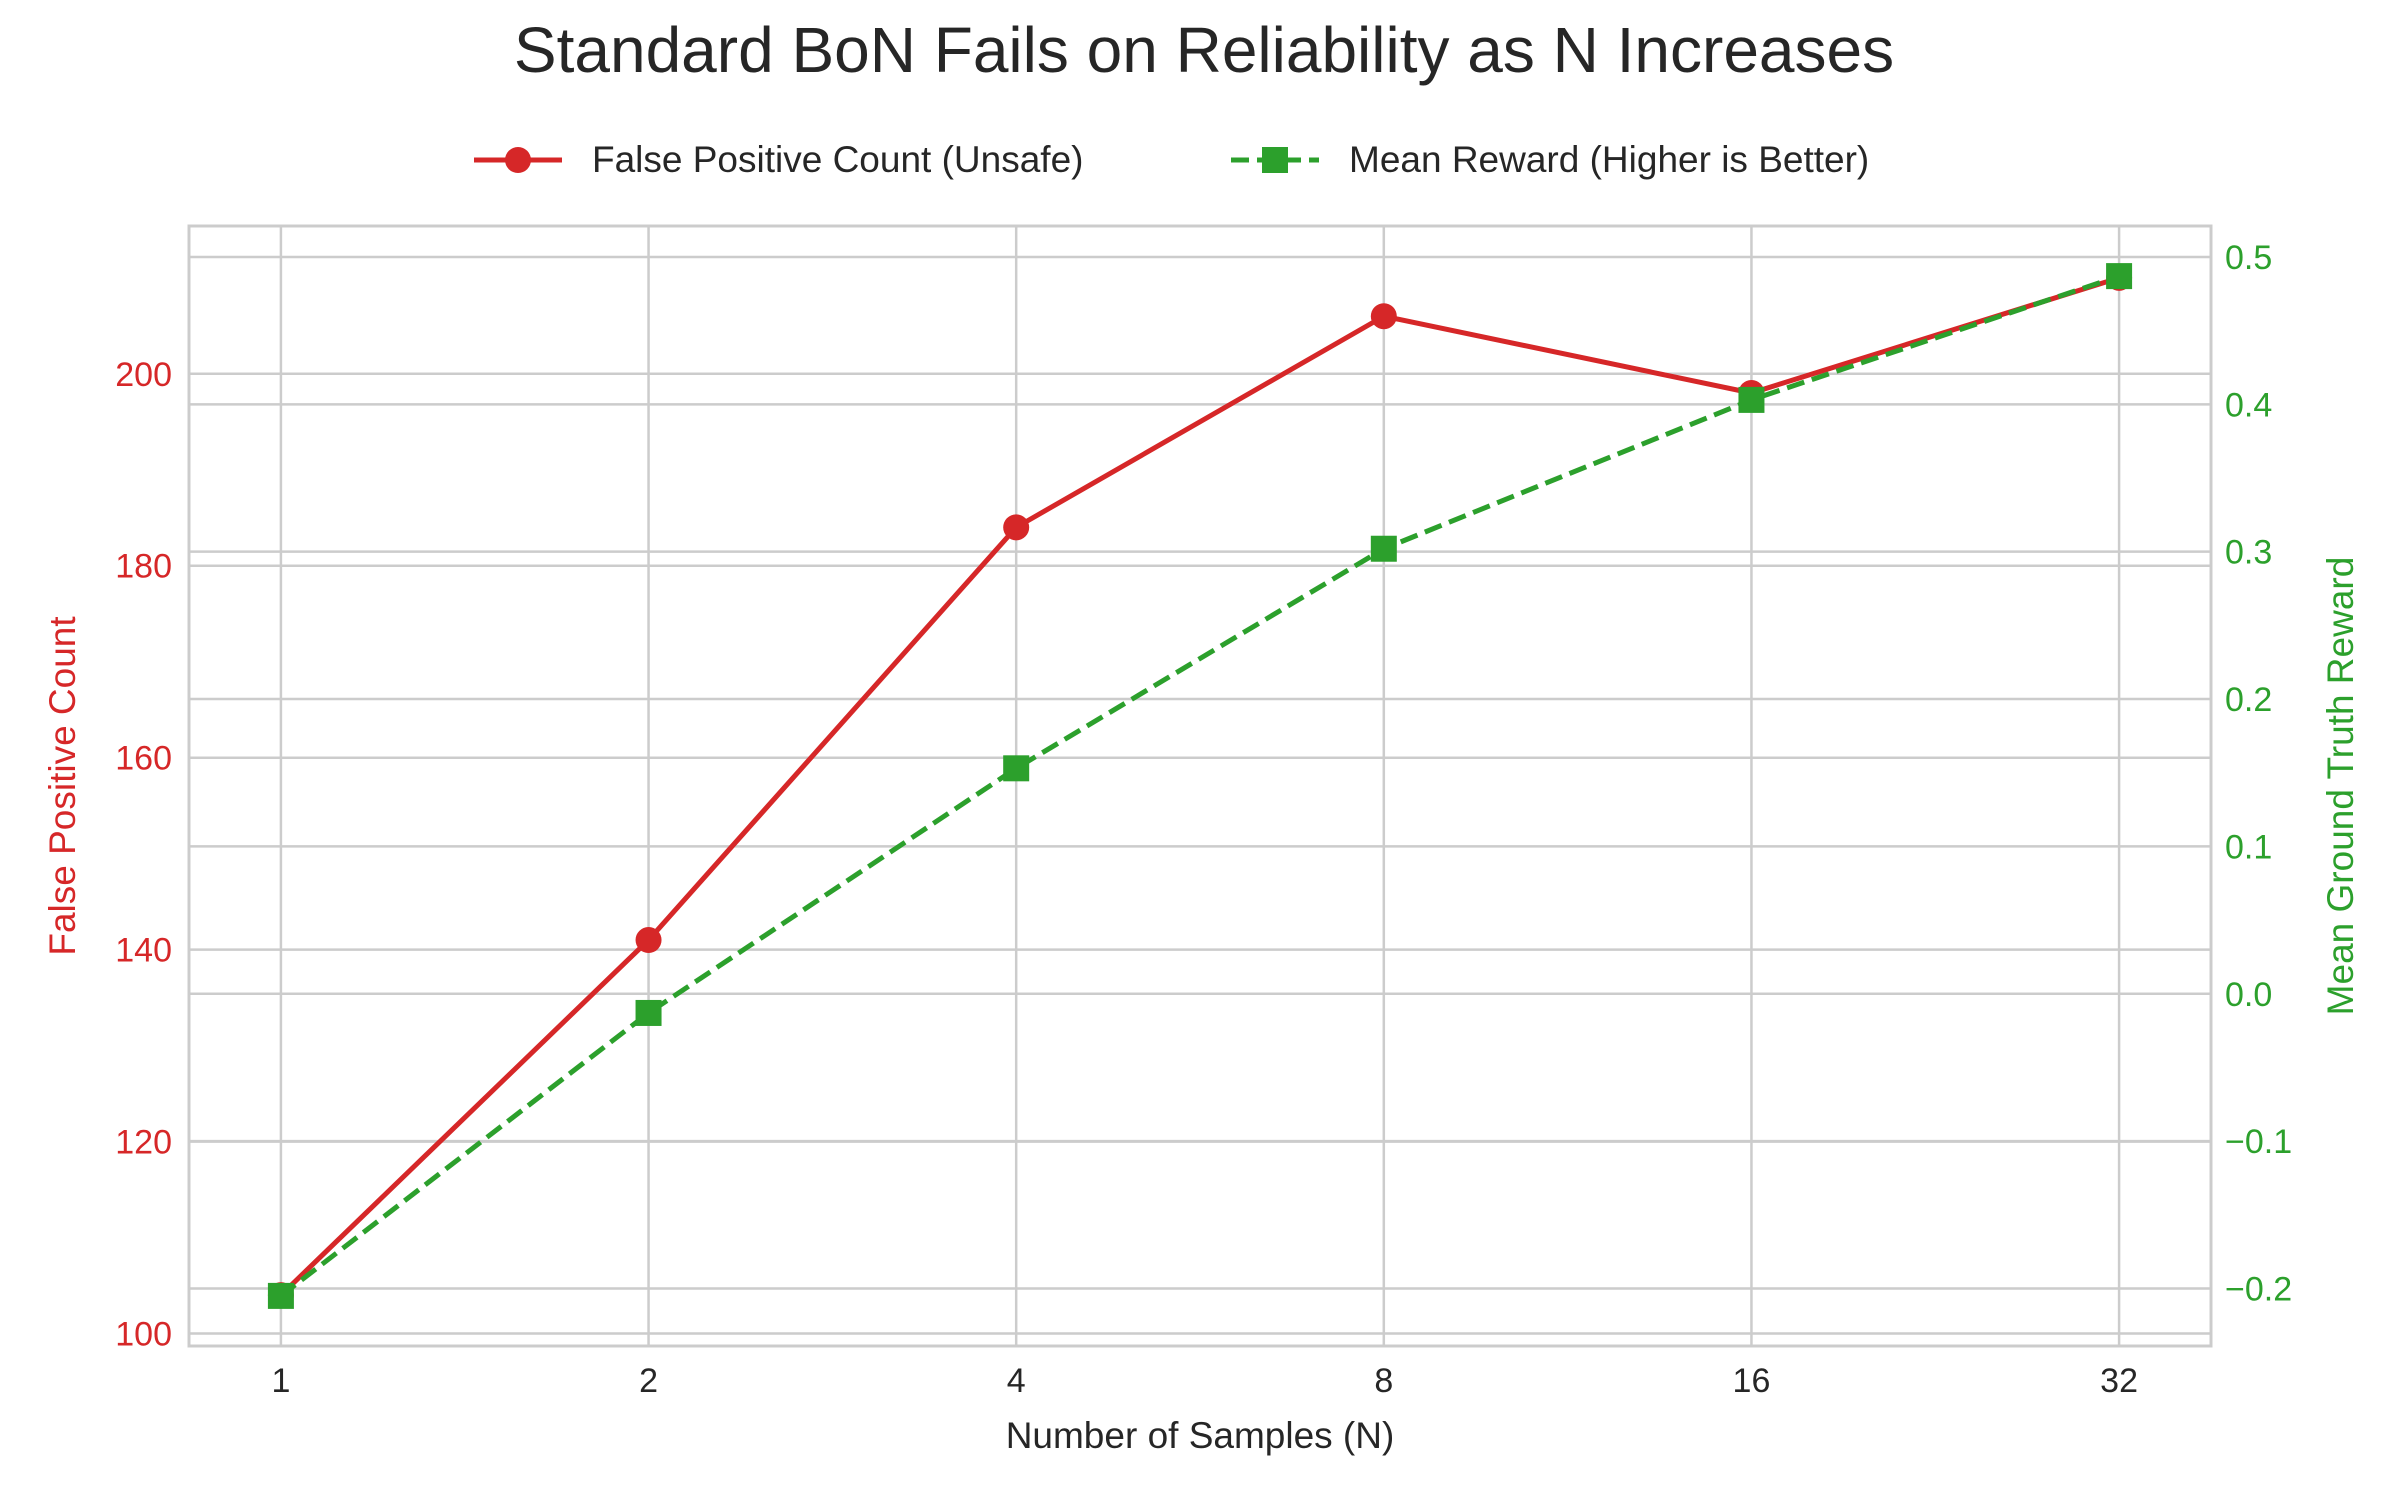 The height and width of the screenshot is (1500, 2400). What do you see at coordinates (2248, 700) in the screenshot?
I see `y-tick-label-right: 0.2` at bounding box center [2248, 700].